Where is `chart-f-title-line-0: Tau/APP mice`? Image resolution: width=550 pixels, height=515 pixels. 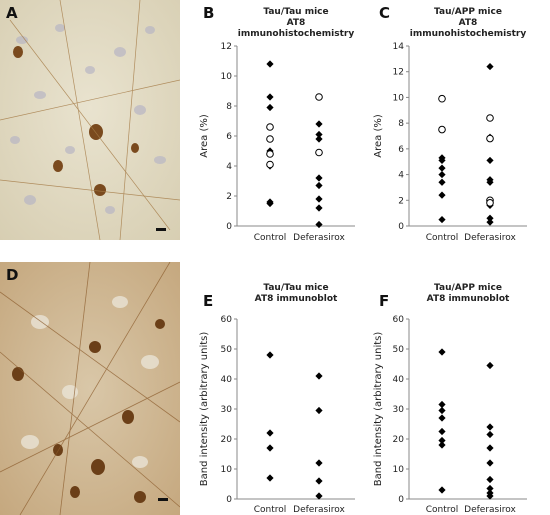
chart-f-title-line-0: Tau/APP mice is located at coordinates (468, 288).